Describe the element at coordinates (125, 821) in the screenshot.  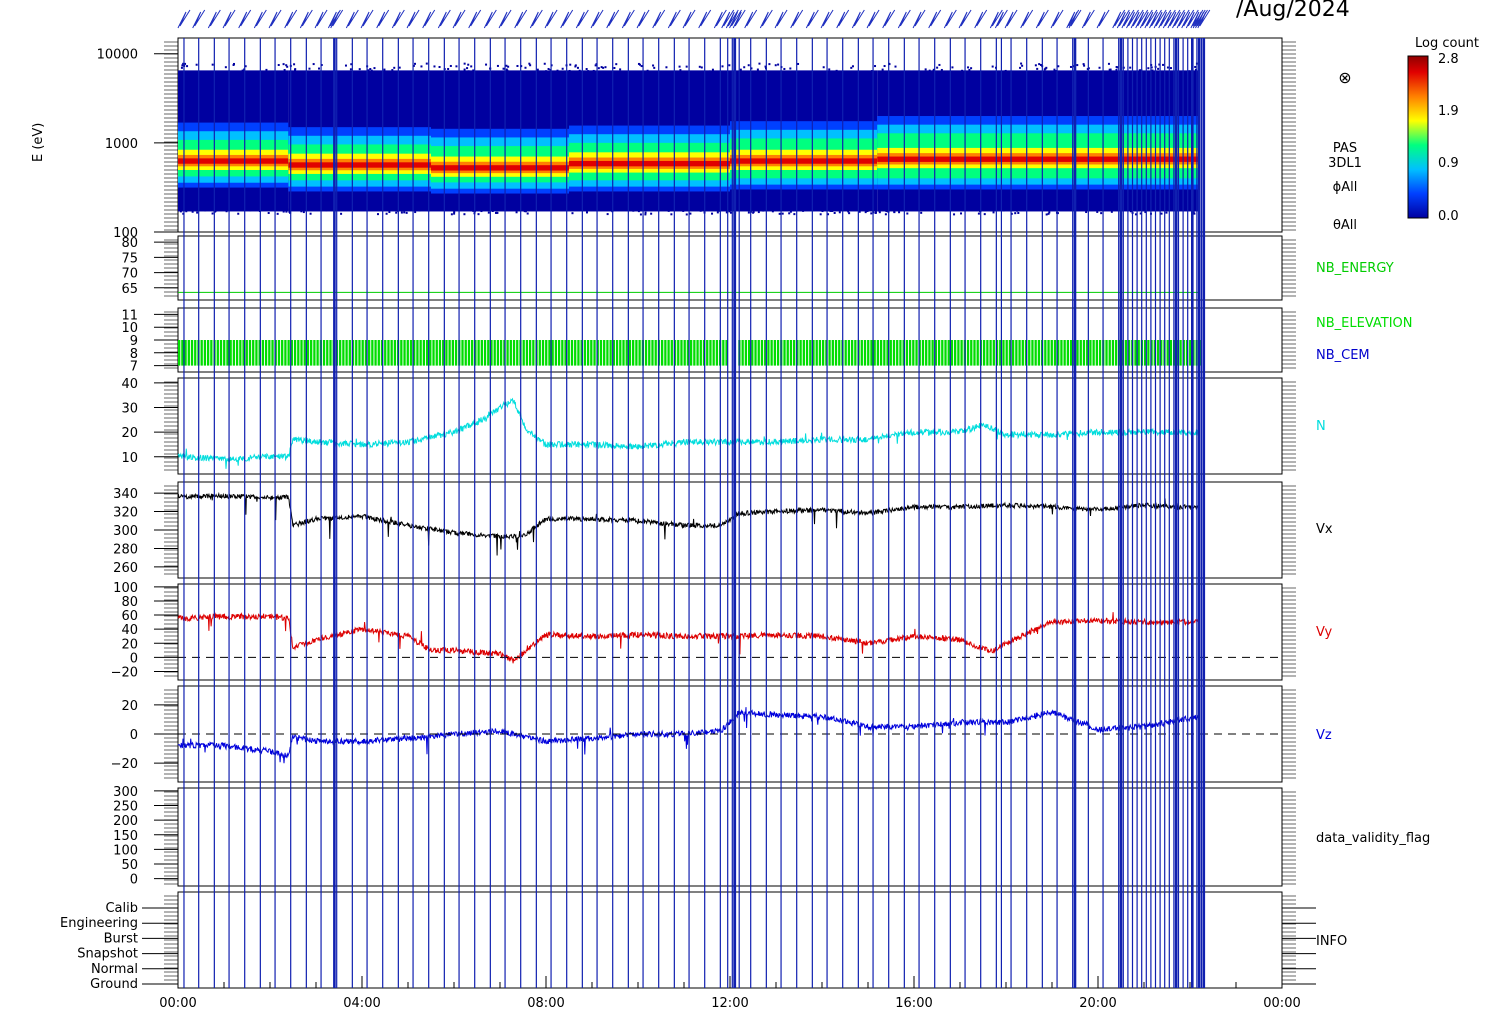
I see `ytick-label: 200` at that location.